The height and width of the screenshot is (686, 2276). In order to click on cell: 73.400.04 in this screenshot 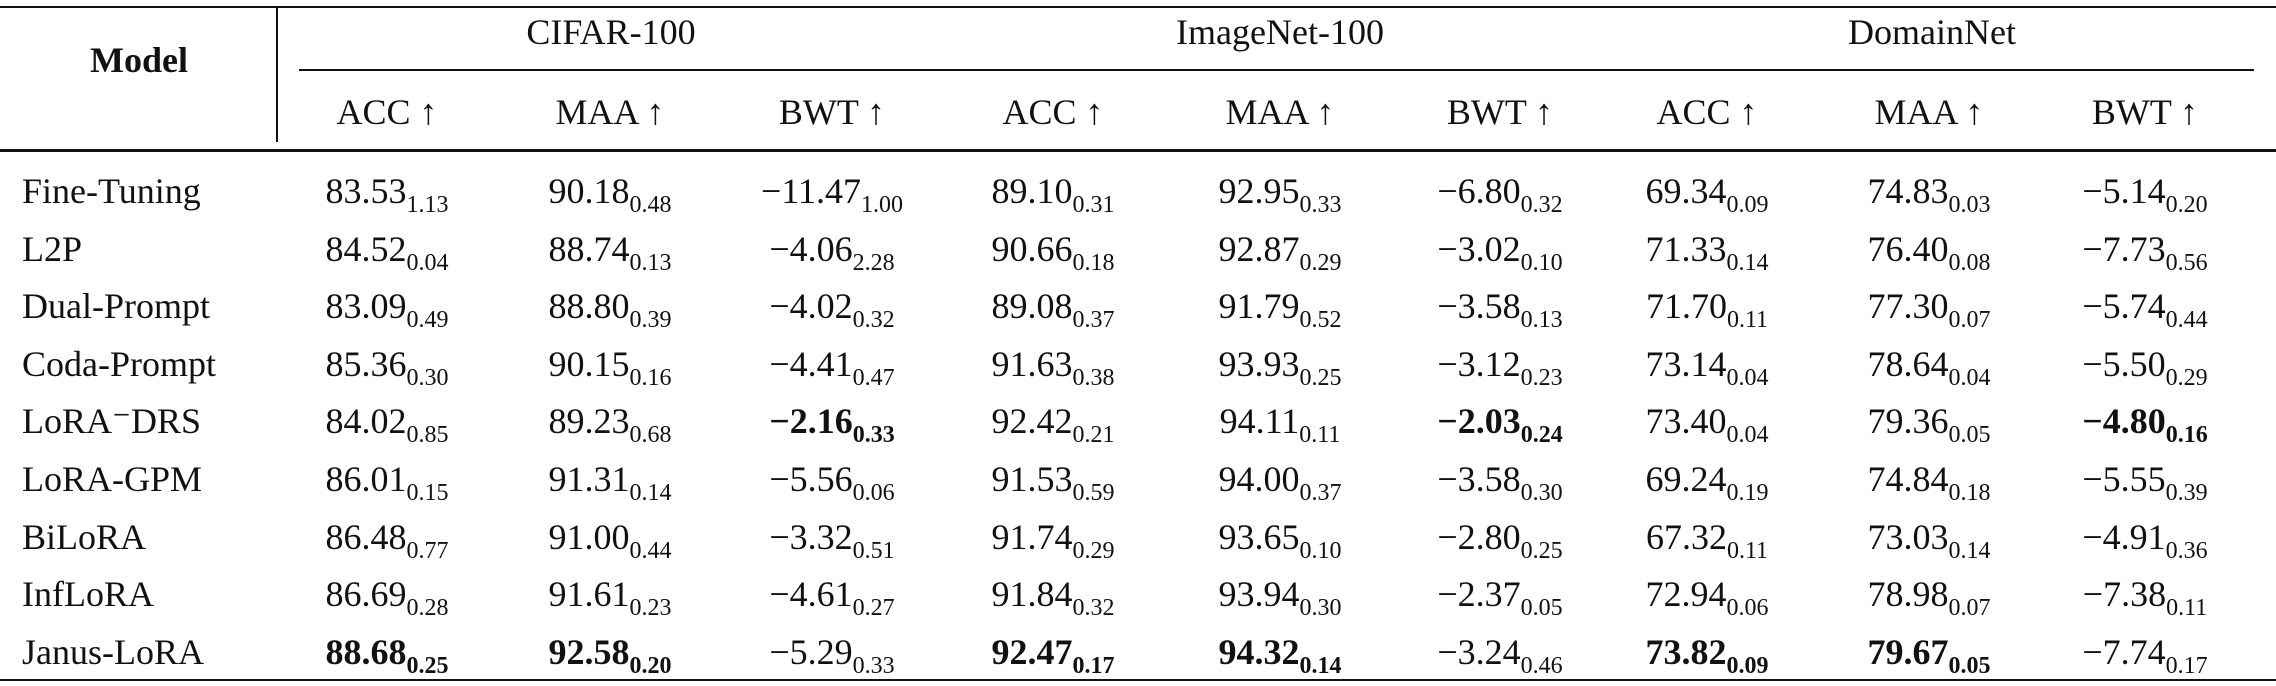, I will do `click(1707, 424)`.